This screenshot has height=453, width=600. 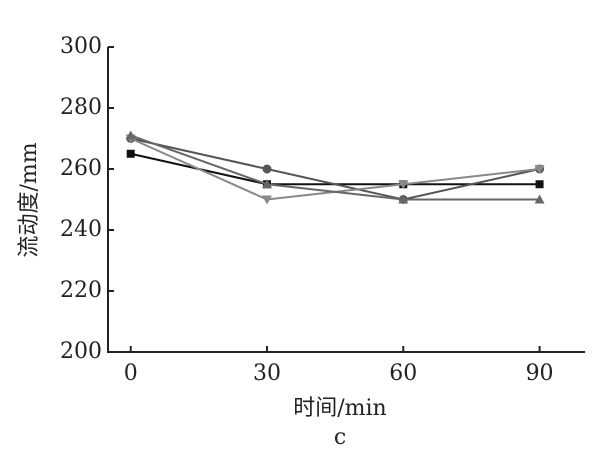 What do you see at coordinates (81, 351) in the screenshot?
I see `y-tick-label: 200` at bounding box center [81, 351].